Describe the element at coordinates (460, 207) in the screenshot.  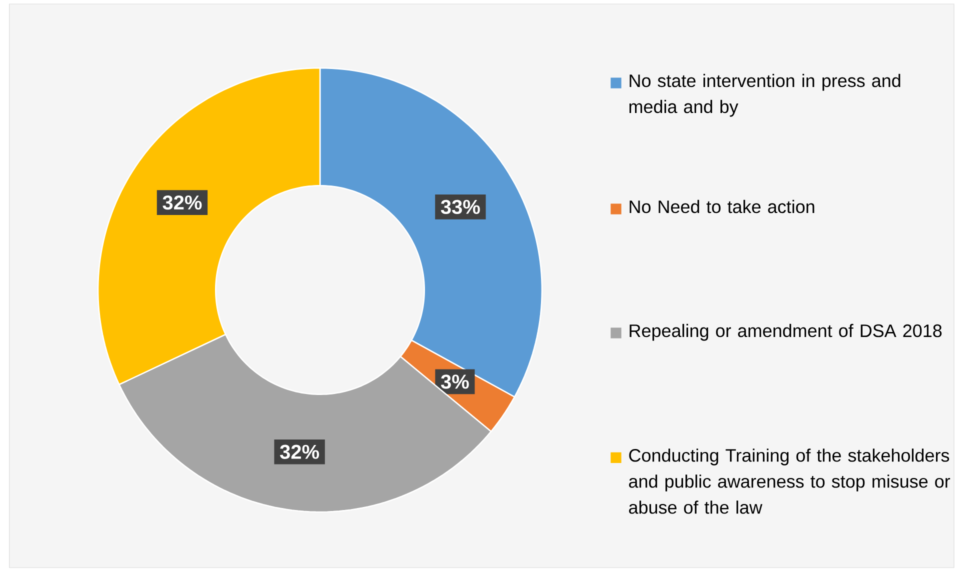
I see `data-label: 33%` at that location.